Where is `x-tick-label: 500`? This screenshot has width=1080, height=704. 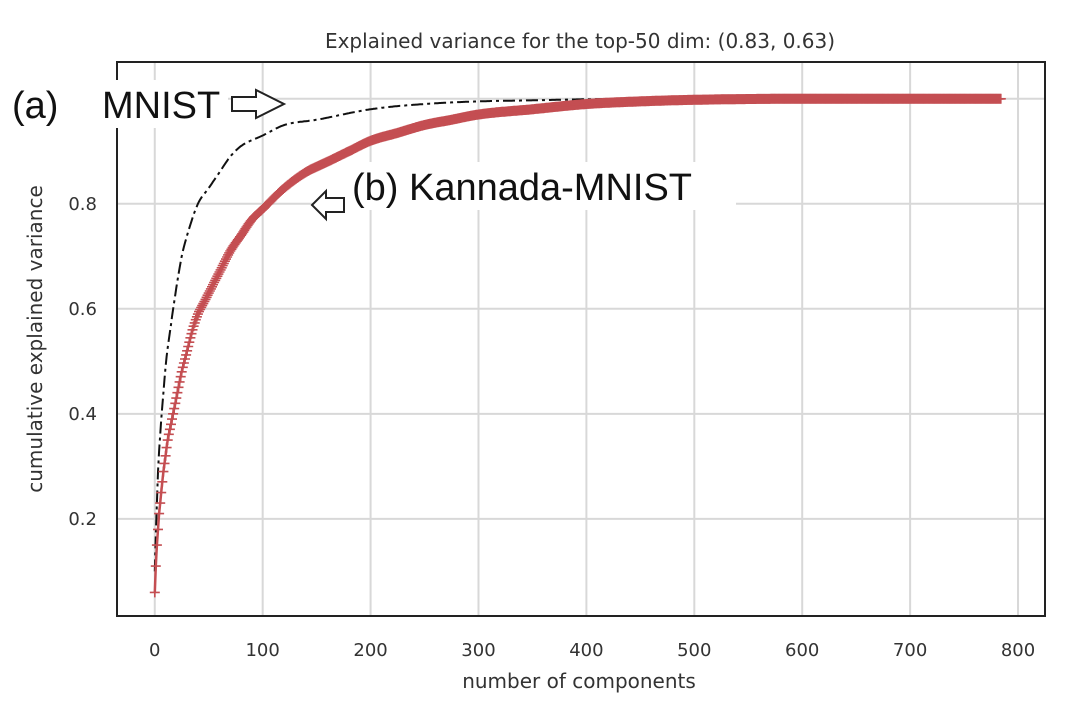 x-tick-label: 500 is located at coordinates (694, 650).